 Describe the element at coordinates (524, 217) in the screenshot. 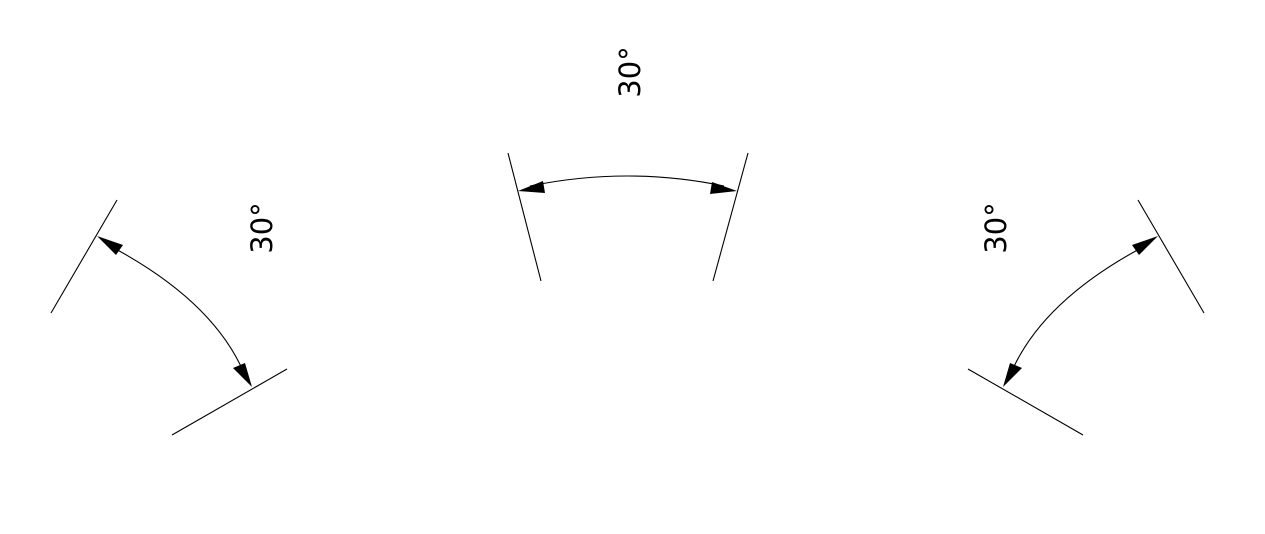

I see `center-extension-line-left` at that location.